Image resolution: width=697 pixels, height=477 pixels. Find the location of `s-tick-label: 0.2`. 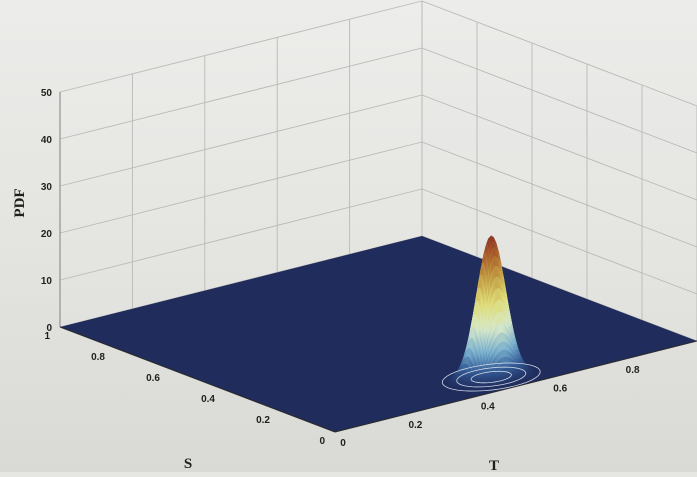

s-tick-label: 0.2 is located at coordinates (263, 420).